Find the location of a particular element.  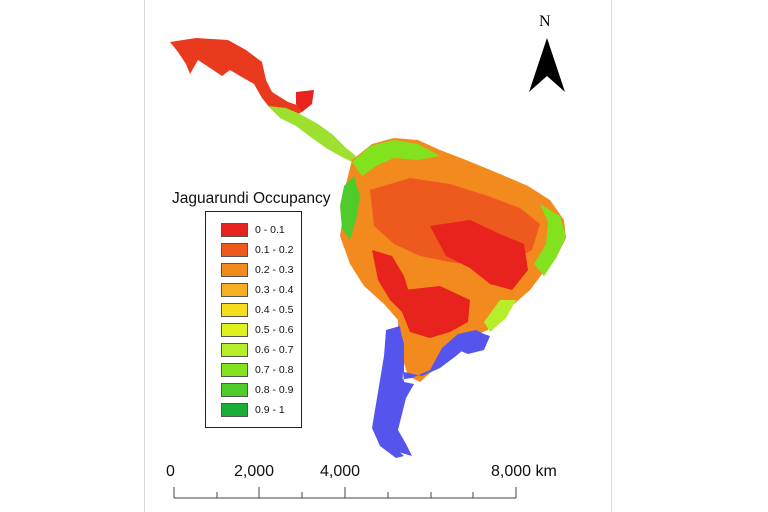

scale-label-0: 0 is located at coordinates (170, 471).